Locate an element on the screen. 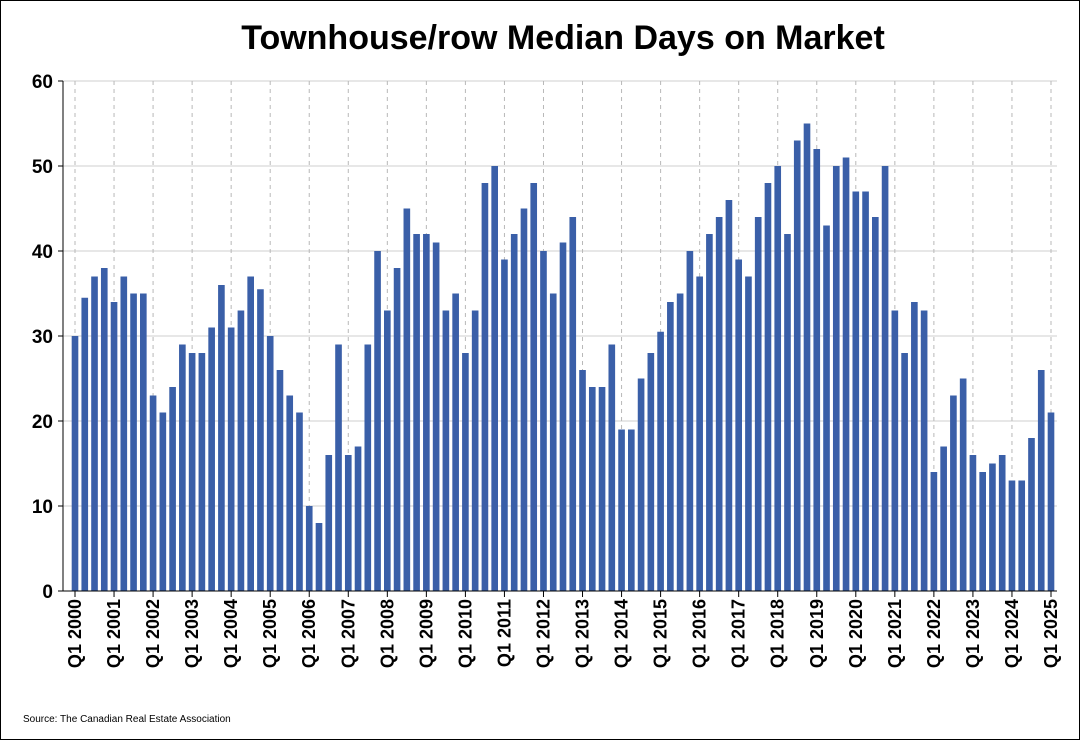  y-tick-label: 30 is located at coordinates (42, 337).